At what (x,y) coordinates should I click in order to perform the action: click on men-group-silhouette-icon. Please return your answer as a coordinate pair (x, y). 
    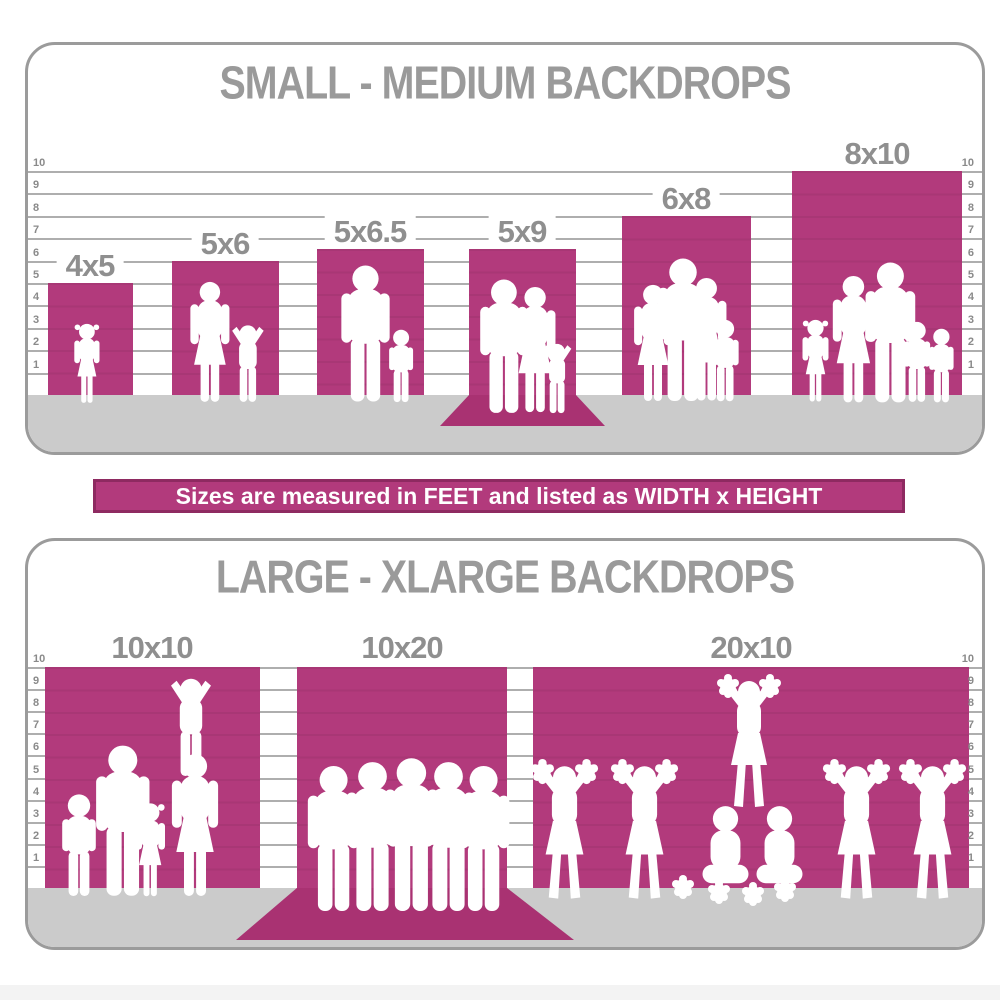
    Looking at the image, I should click on (405, 833).